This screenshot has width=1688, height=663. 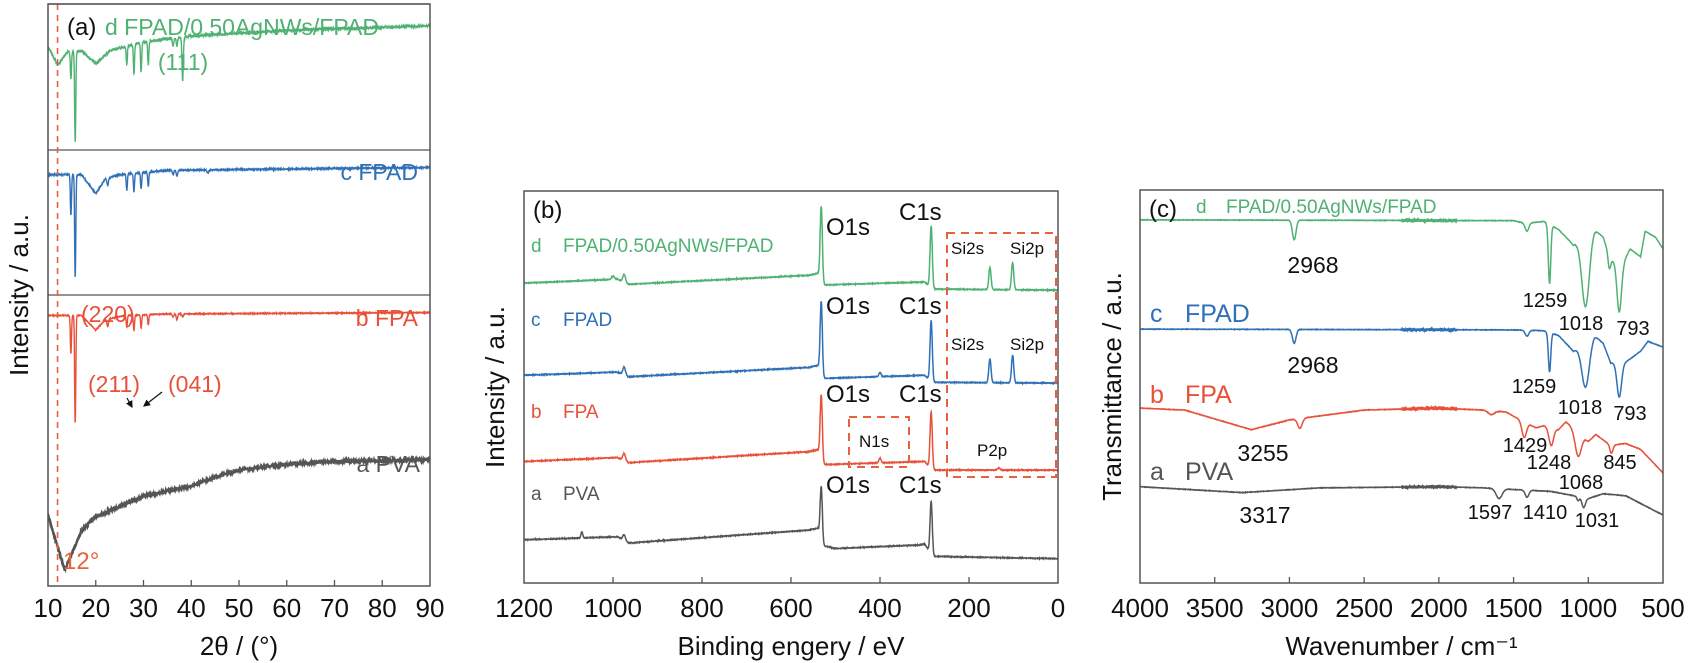 What do you see at coordinates (1001, 355) in the screenshot?
I see `si-region-dashed-box` at bounding box center [1001, 355].